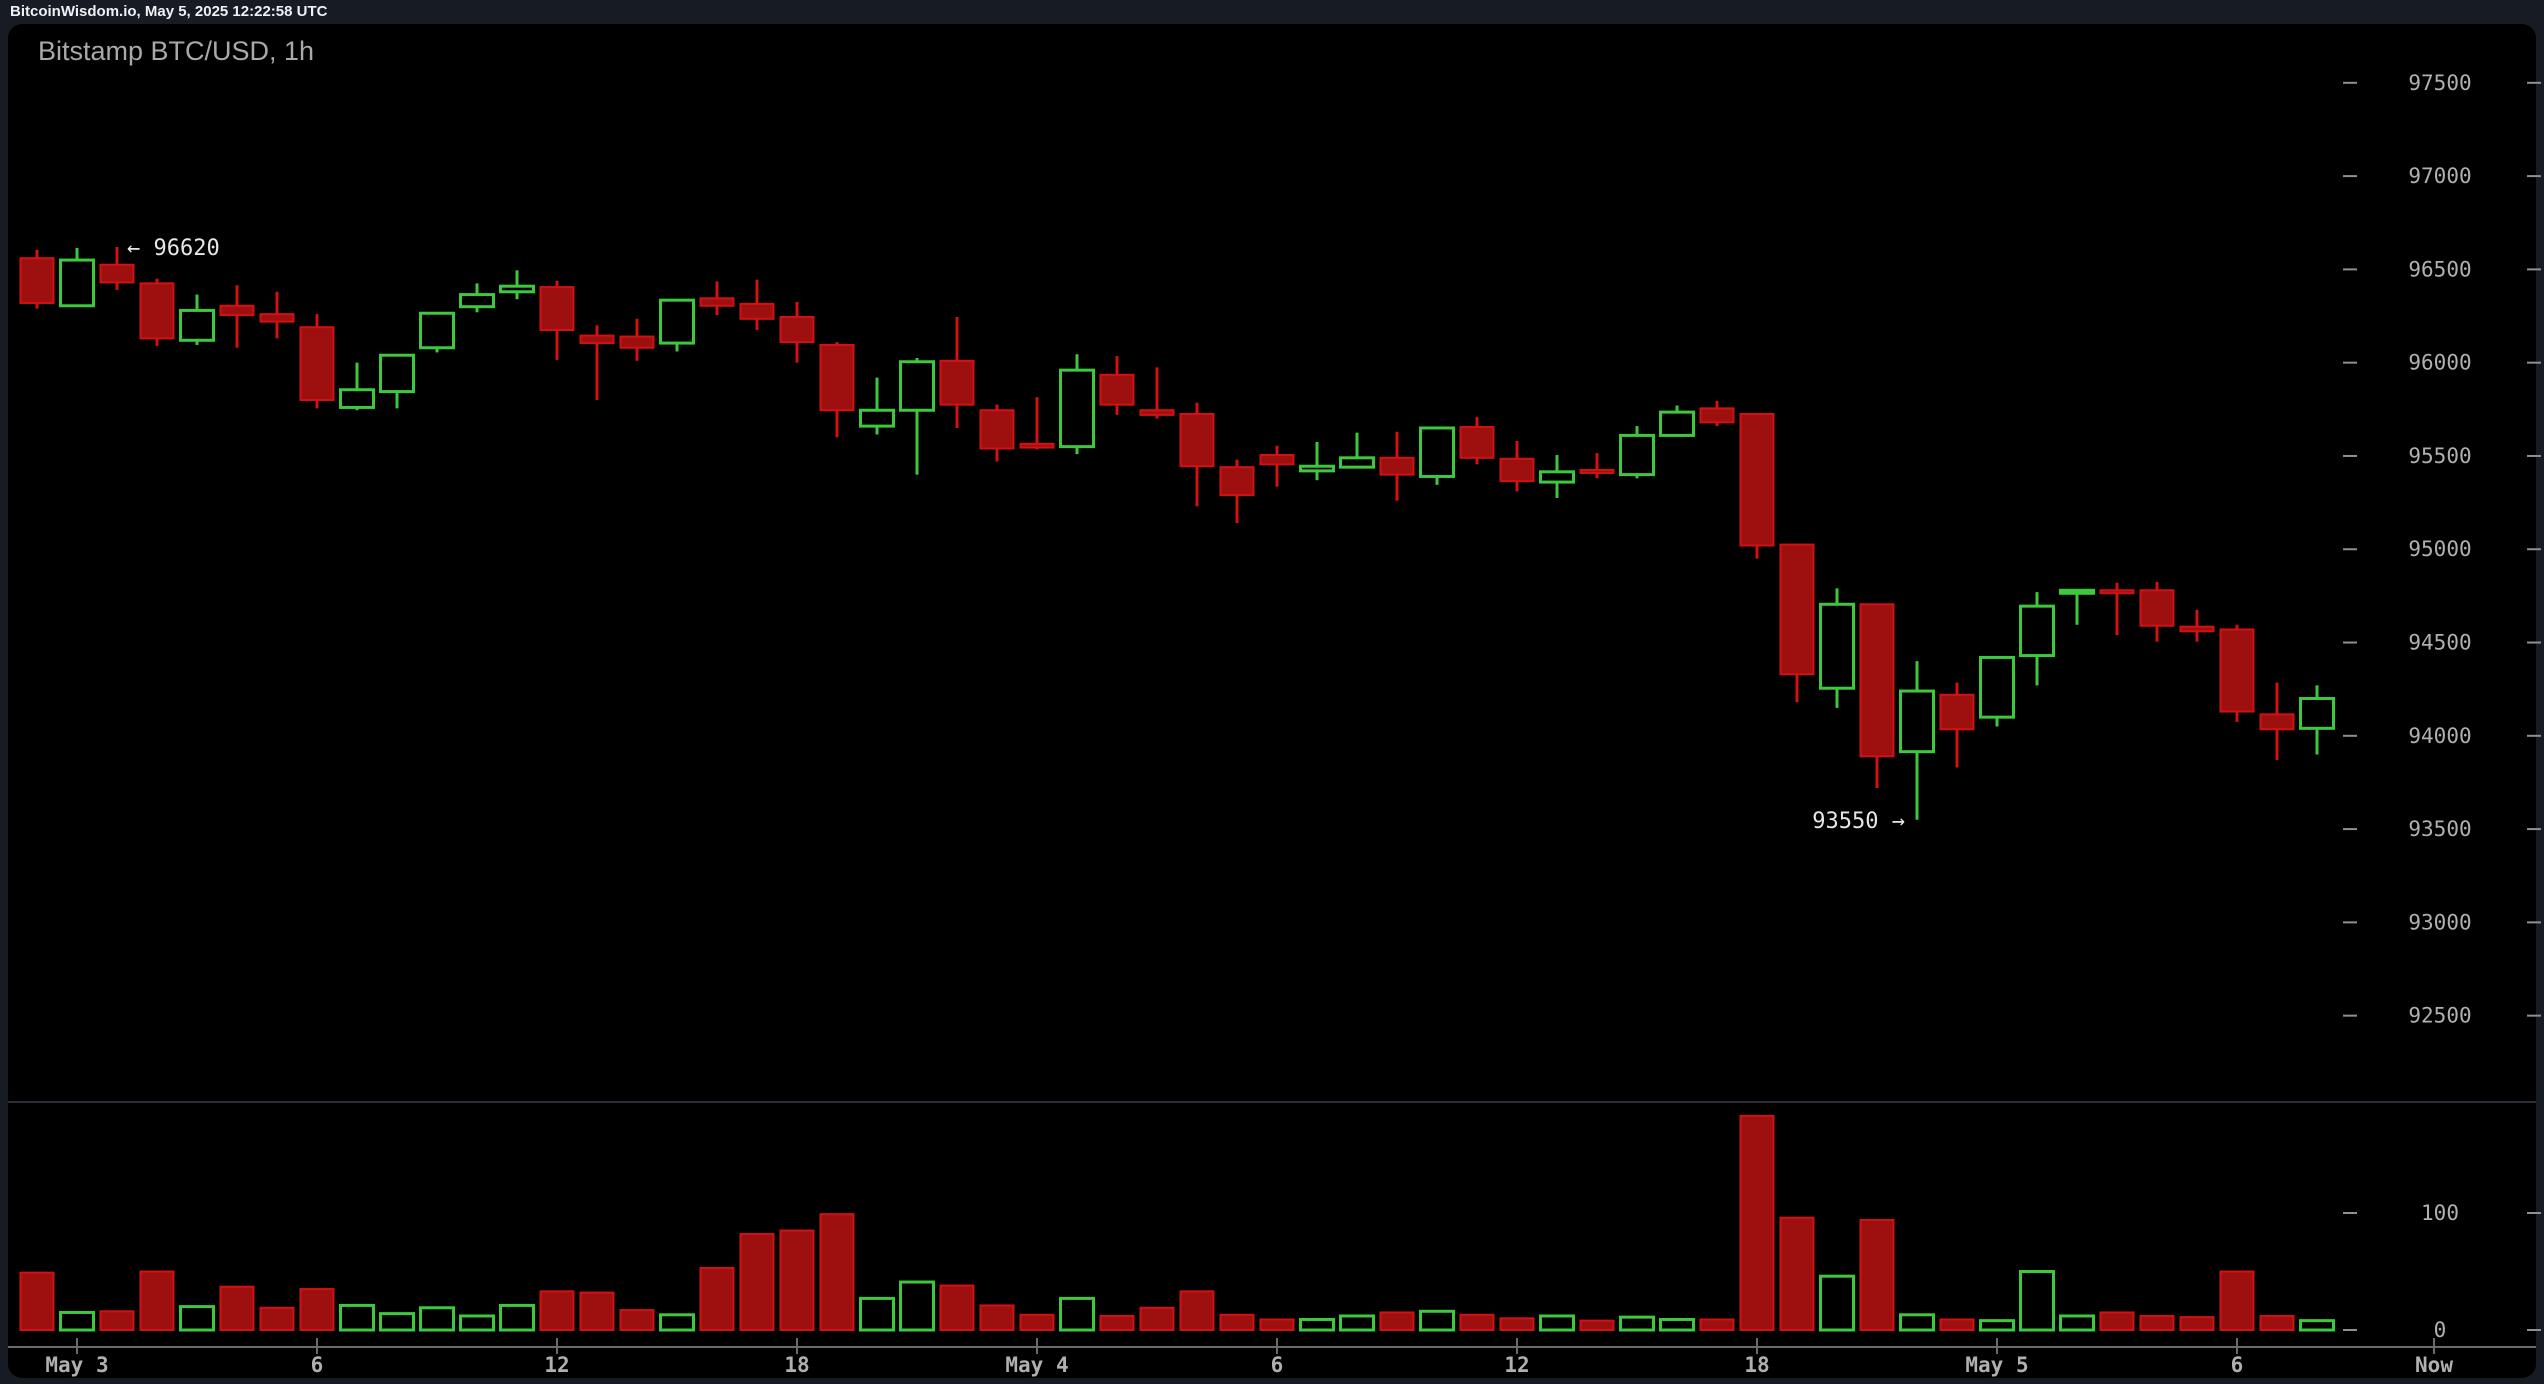 The height and width of the screenshot is (1384, 2544). Describe the element at coordinates (2439, 83) in the screenshot. I see `y-axis-label: 97500` at that location.